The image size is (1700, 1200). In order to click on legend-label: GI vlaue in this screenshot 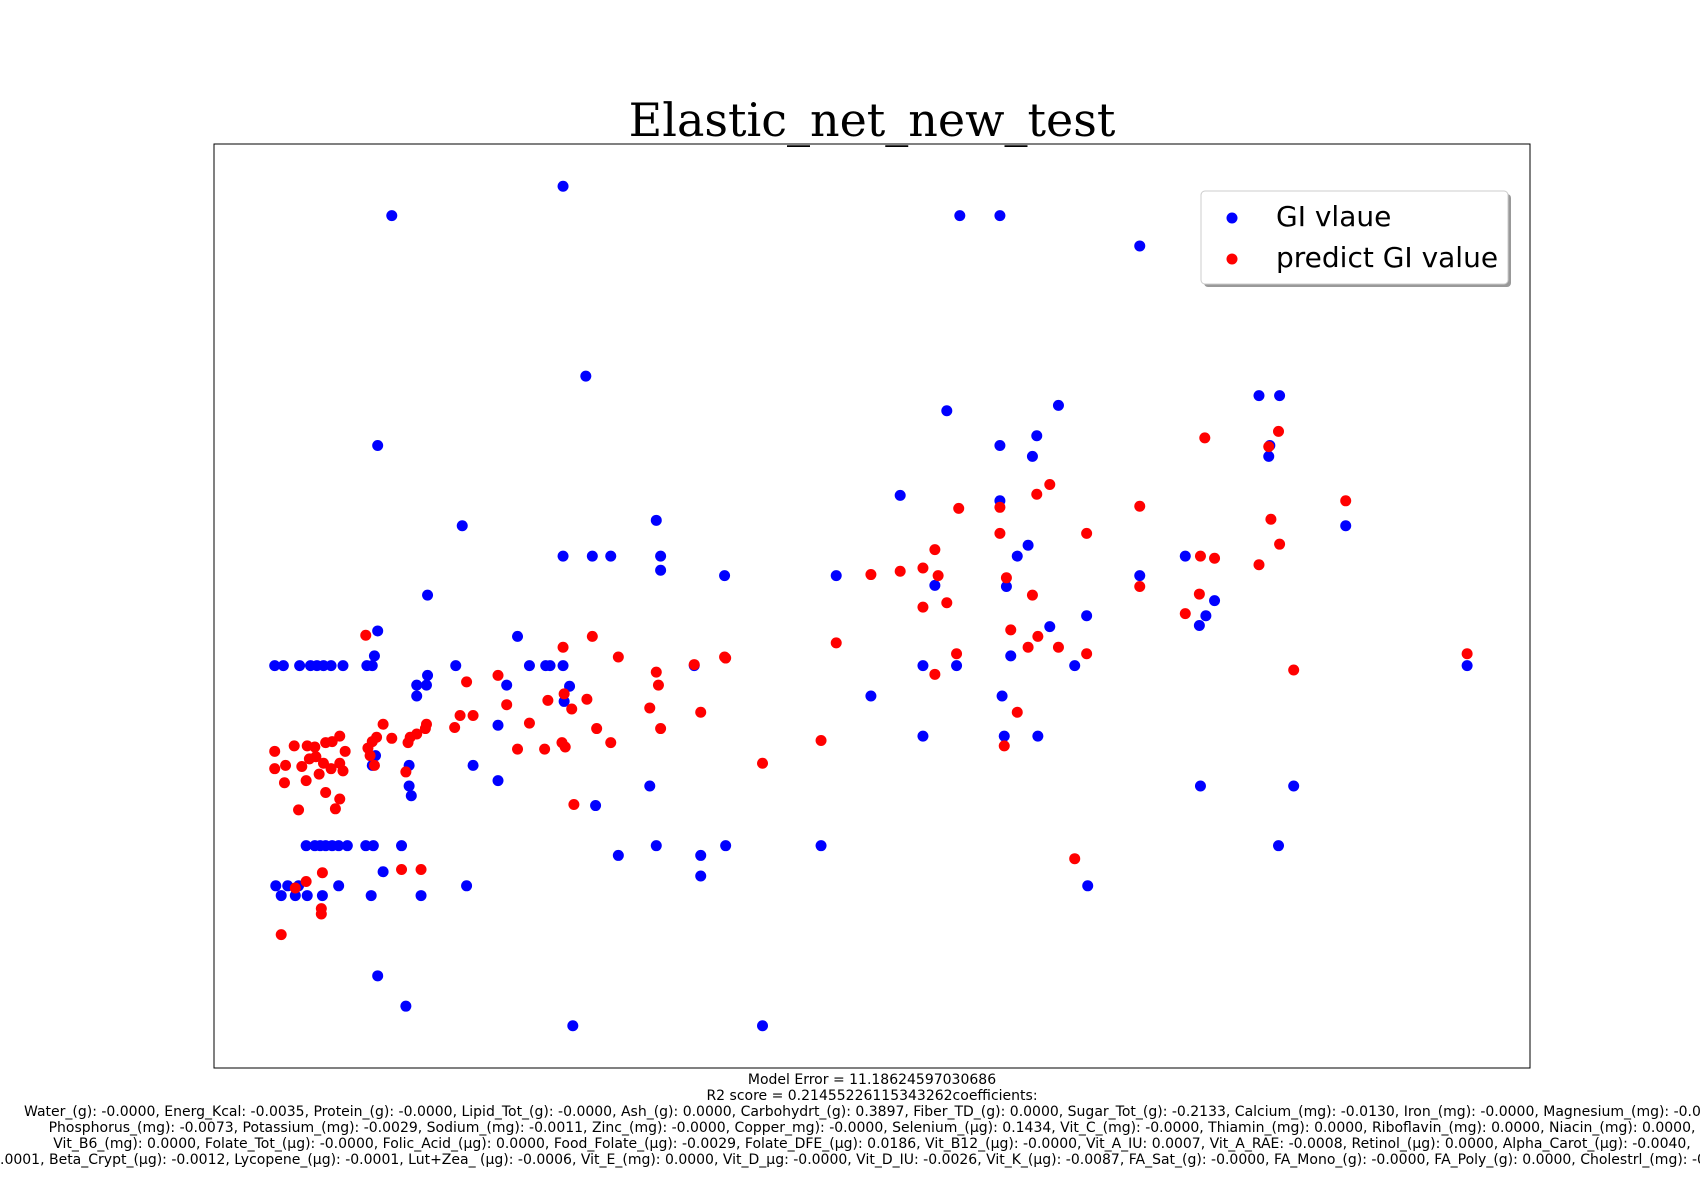, I will do `click(1333, 216)`.